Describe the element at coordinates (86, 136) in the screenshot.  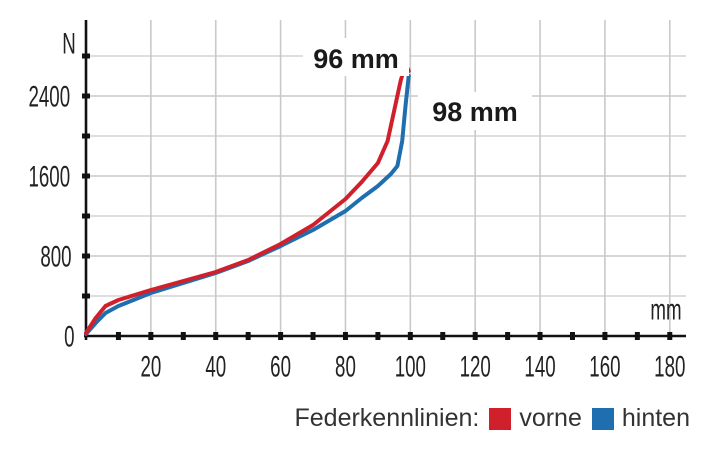
I see `y-tick-2000` at that location.